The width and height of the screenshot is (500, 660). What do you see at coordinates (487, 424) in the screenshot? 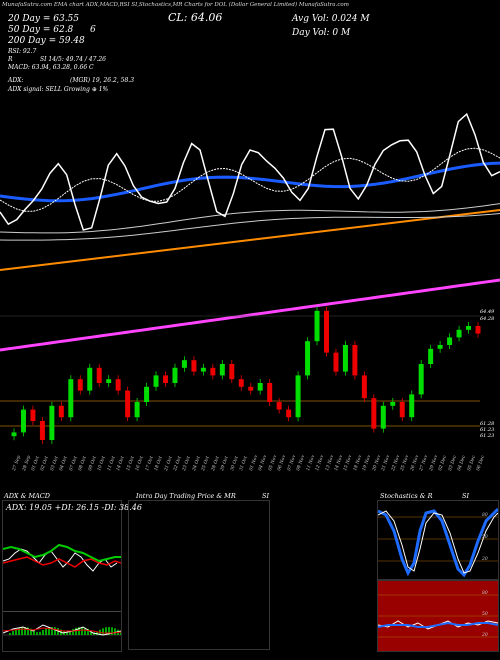
I see `price-label-3: 61.28` at bounding box center [487, 424].